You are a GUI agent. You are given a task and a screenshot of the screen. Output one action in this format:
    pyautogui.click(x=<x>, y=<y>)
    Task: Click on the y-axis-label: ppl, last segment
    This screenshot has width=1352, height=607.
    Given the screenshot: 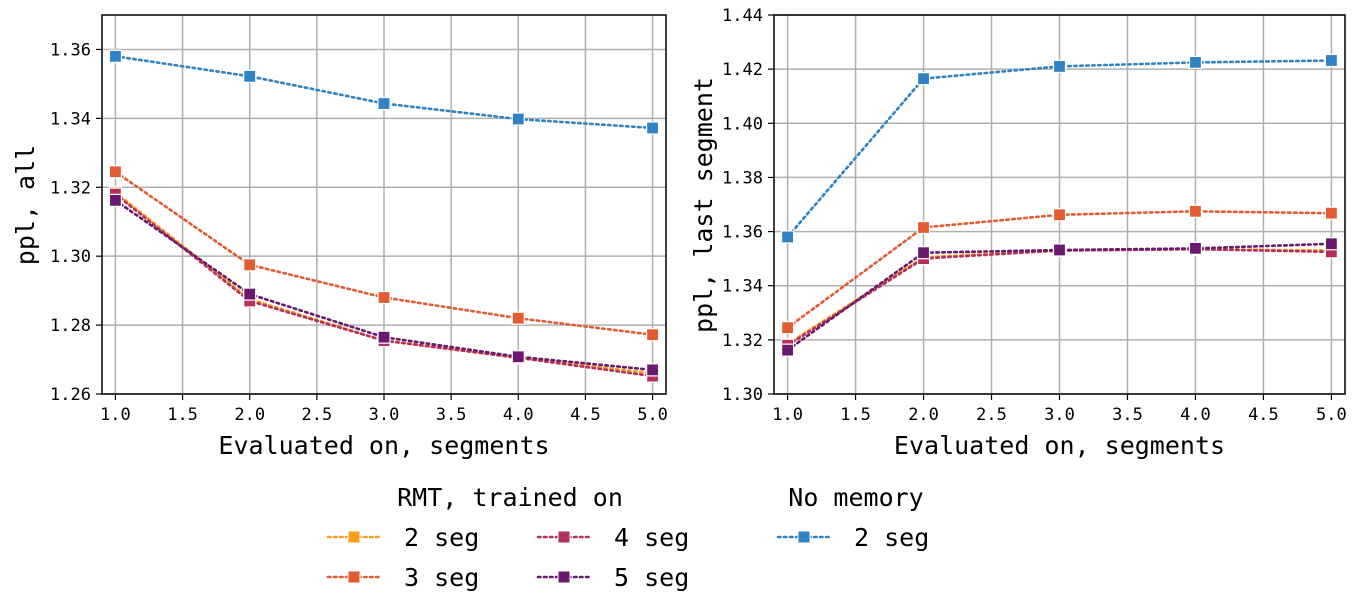 What is the action you would take?
    pyautogui.click(x=703, y=205)
    